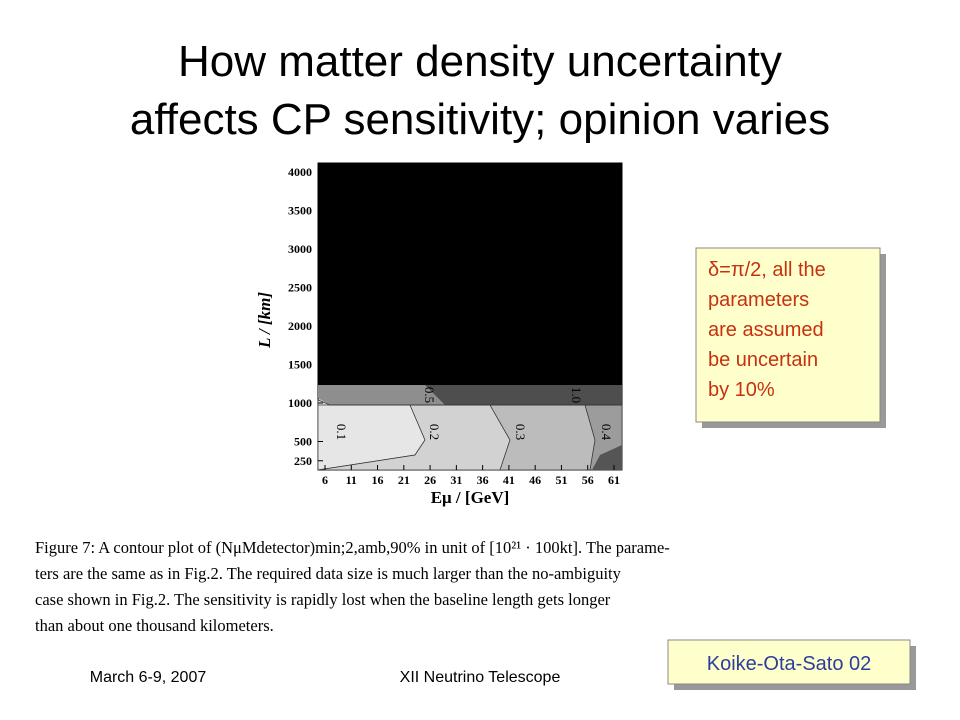 This screenshot has width=960, height=720. What do you see at coordinates (300, 403) in the screenshot?
I see `y-tick-label: 1000` at bounding box center [300, 403].